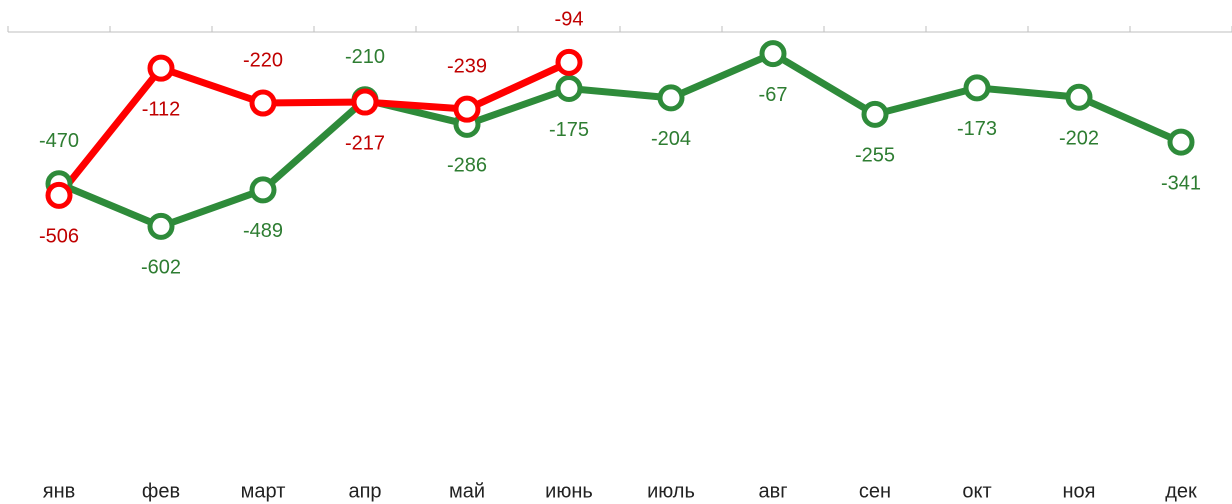 Image resolution: width=1232 pixels, height=504 pixels. I want to click on data-label: -217, so click(365, 143).